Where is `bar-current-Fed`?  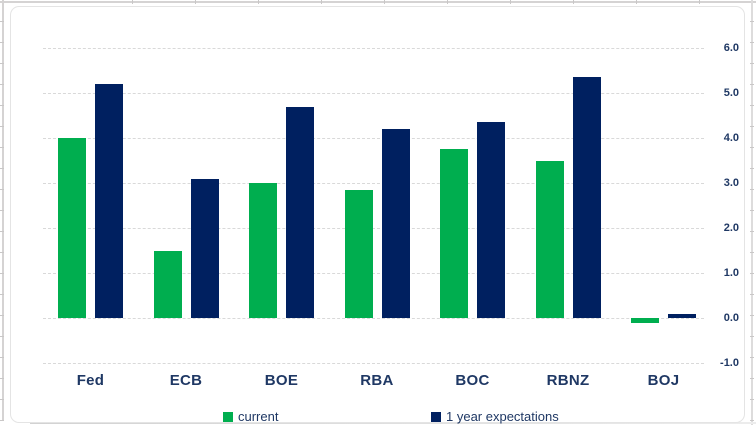
bar-current-Fed is located at coordinates (72, 228).